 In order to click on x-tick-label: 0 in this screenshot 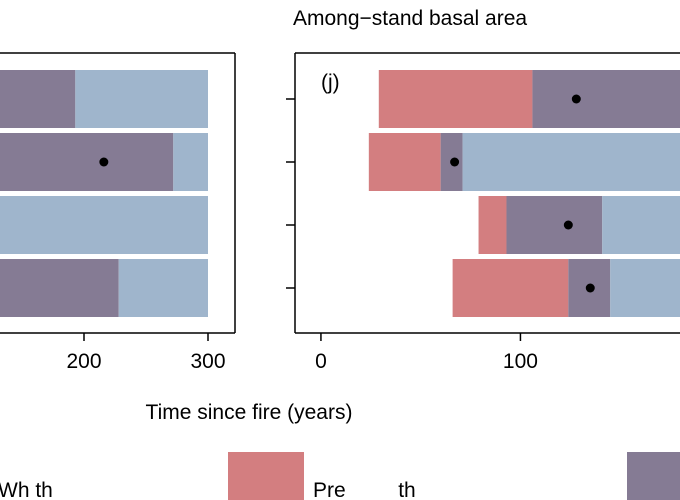, I will do `click(321, 361)`.